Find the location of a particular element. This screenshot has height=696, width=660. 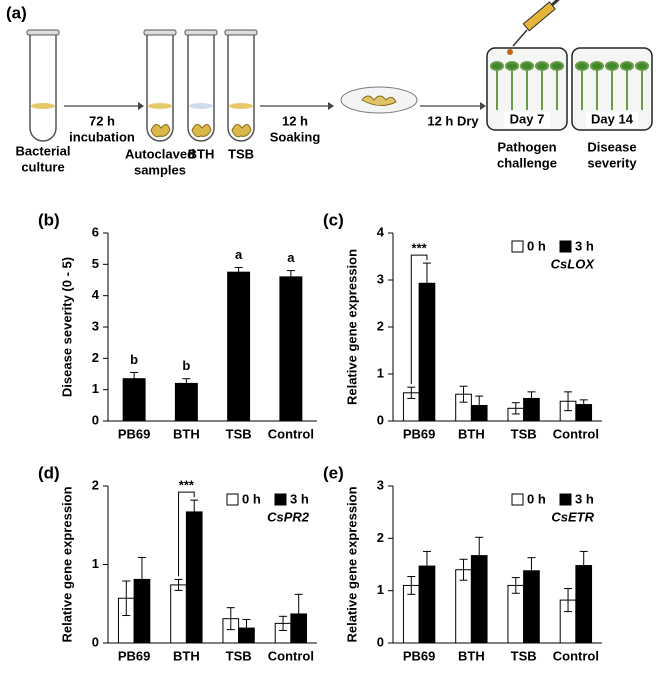

panel-label: (a) is located at coordinates (16, 12).